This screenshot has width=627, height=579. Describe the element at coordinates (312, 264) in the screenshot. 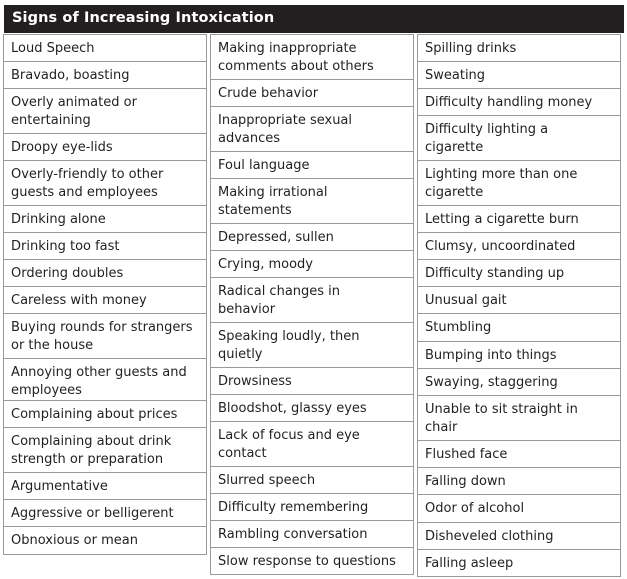

I see `table-cell: Crying, moody` at that location.